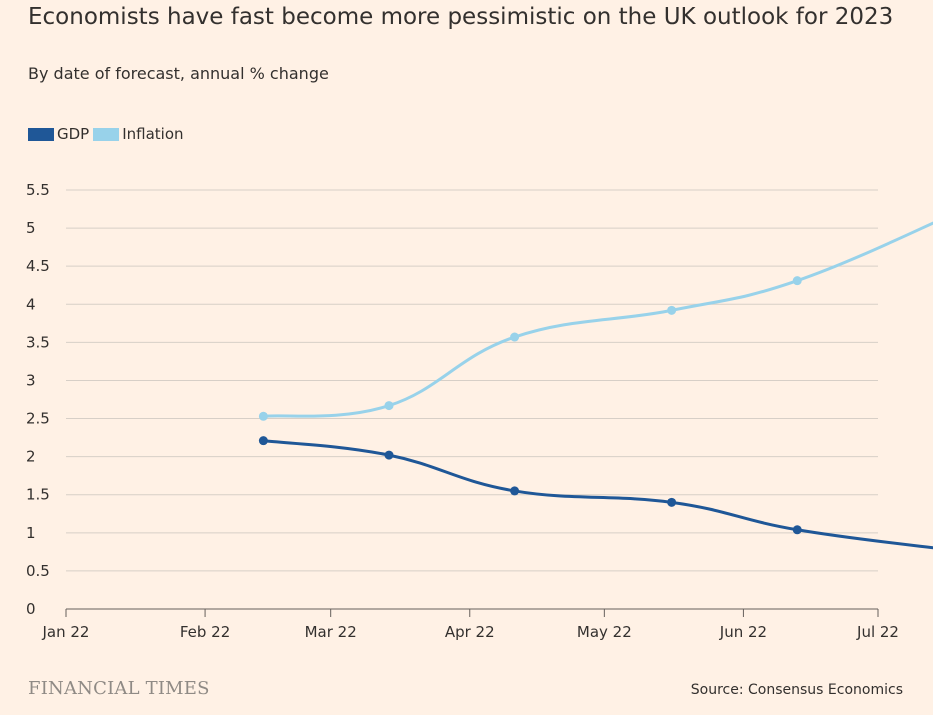 This screenshot has width=933, height=715. Describe the element at coordinates (38, 419) in the screenshot. I see `y-tick-label: 2.5` at that location.